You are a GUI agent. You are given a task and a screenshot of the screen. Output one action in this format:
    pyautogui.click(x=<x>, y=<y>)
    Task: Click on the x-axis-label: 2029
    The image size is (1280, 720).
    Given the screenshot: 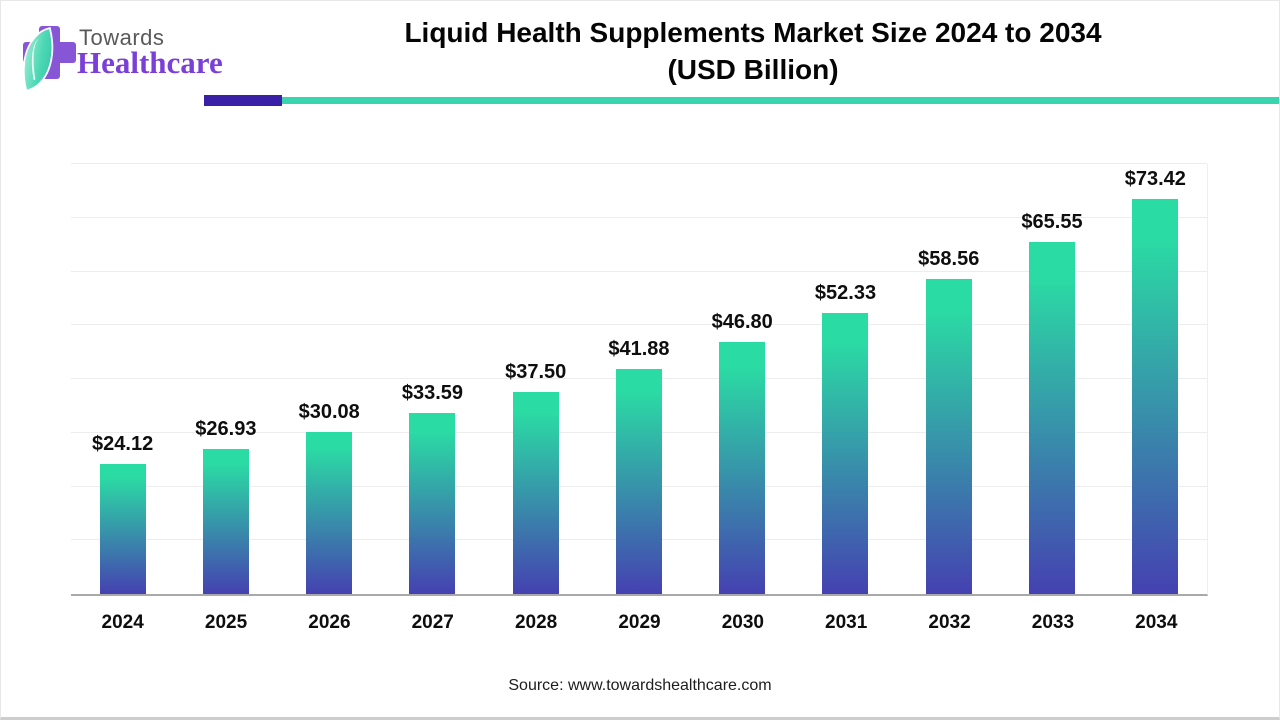 What is the action you would take?
    pyautogui.click(x=639, y=622)
    